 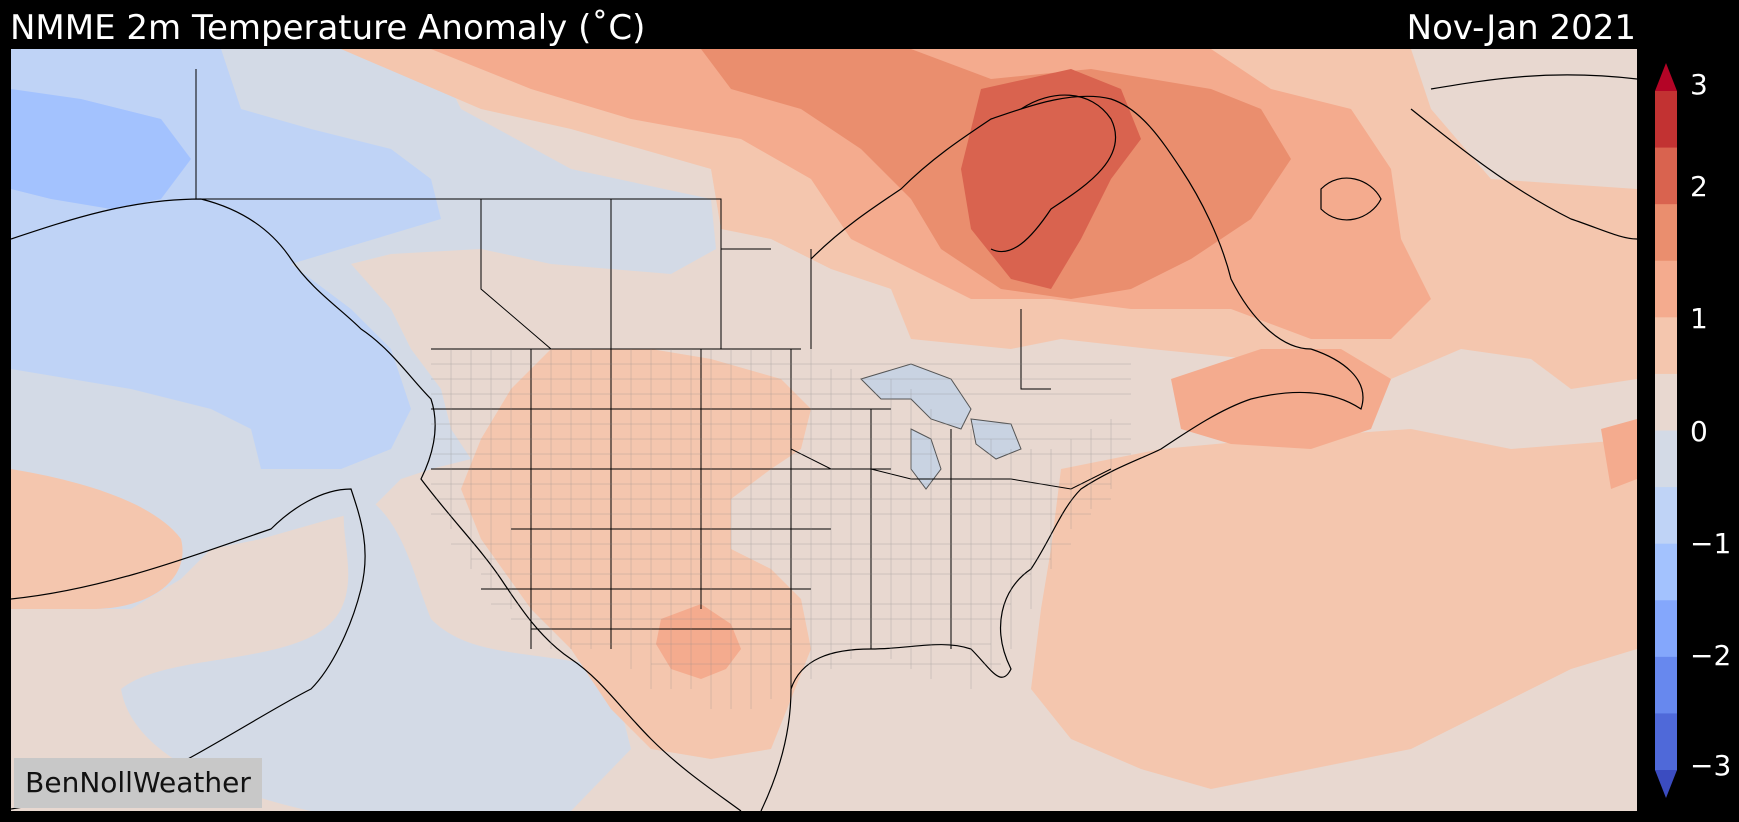 What do you see at coordinates (1666, 77) in the screenshot?
I see `colorbar-extend-max` at bounding box center [1666, 77].